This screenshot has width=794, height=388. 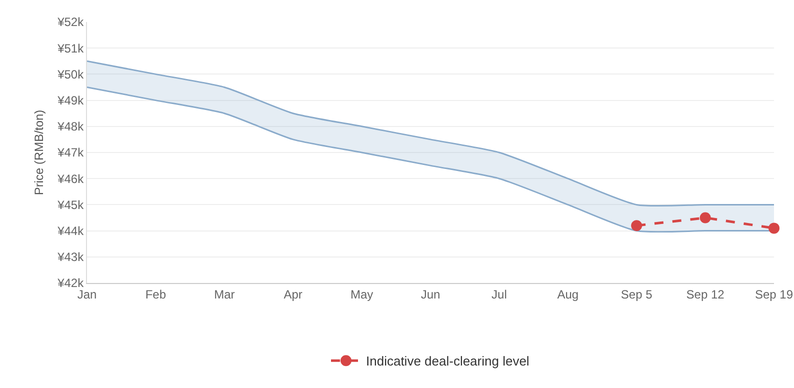 I want to click on x-tick-label: Sep 5, so click(x=636, y=294).